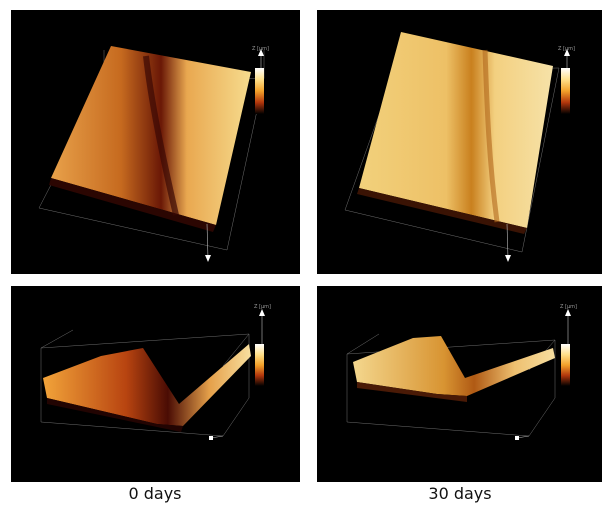  I want to click on caption-30-days: 30 days, so click(460, 493).